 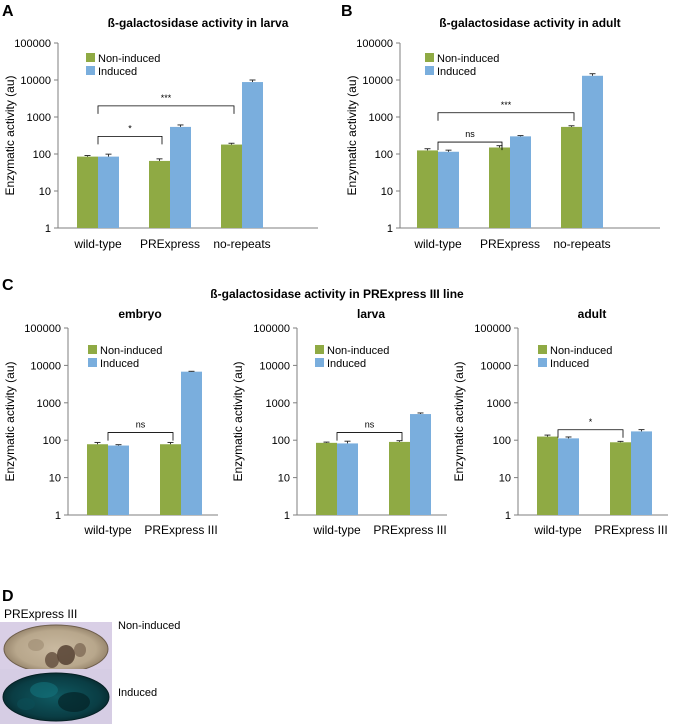 What do you see at coordinates (140, 436) in the screenshot?
I see `significance-bracket-c1` at bounding box center [140, 436].